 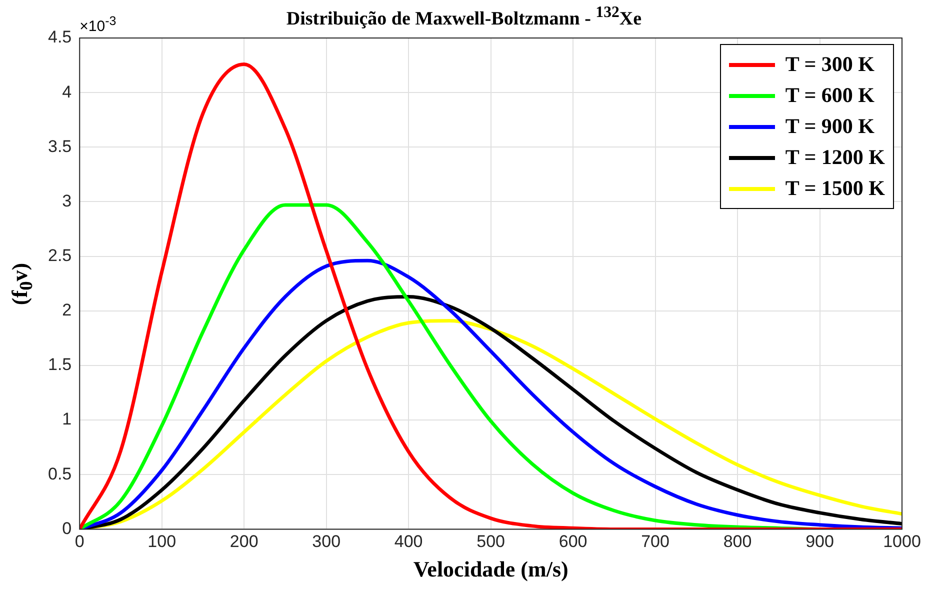 What do you see at coordinates (829, 126) in the screenshot?
I see `legend-label: T = 900 K` at bounding box center [829, 126].